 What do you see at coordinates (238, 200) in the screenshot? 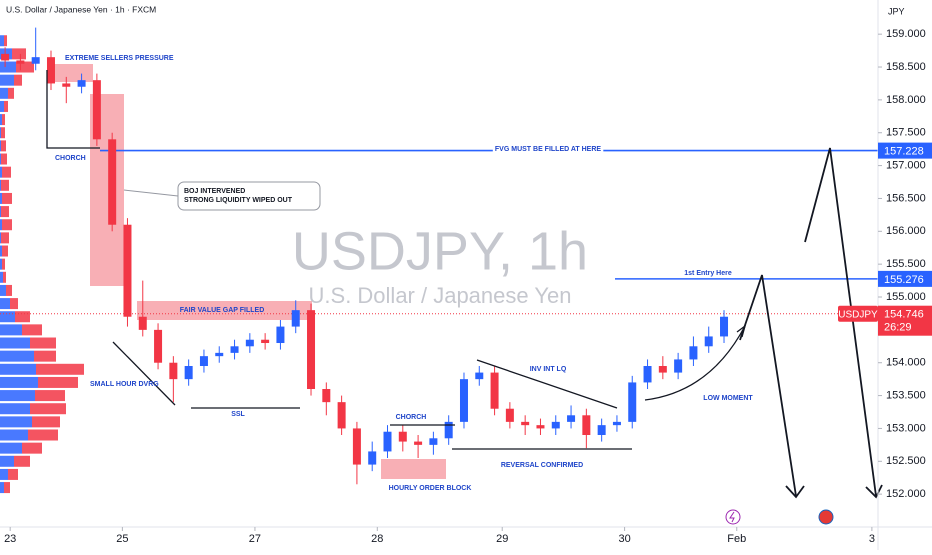
I see `note-text: STRONG LIQUIDITY WIPED OUT` at bounding box center [238, 200].